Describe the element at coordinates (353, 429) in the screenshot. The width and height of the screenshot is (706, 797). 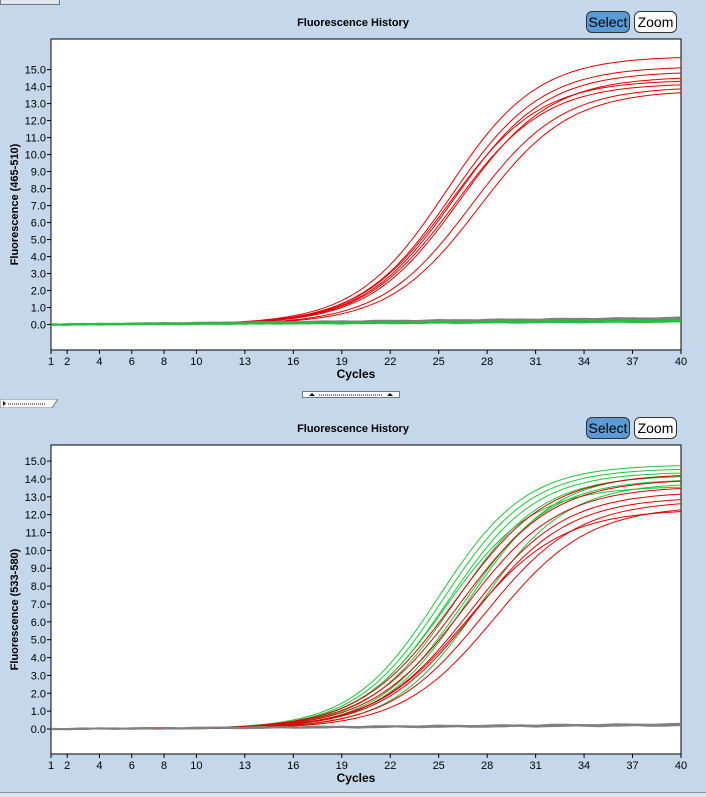
I see `chart-title-bottom: Fluorescence History` at that location.